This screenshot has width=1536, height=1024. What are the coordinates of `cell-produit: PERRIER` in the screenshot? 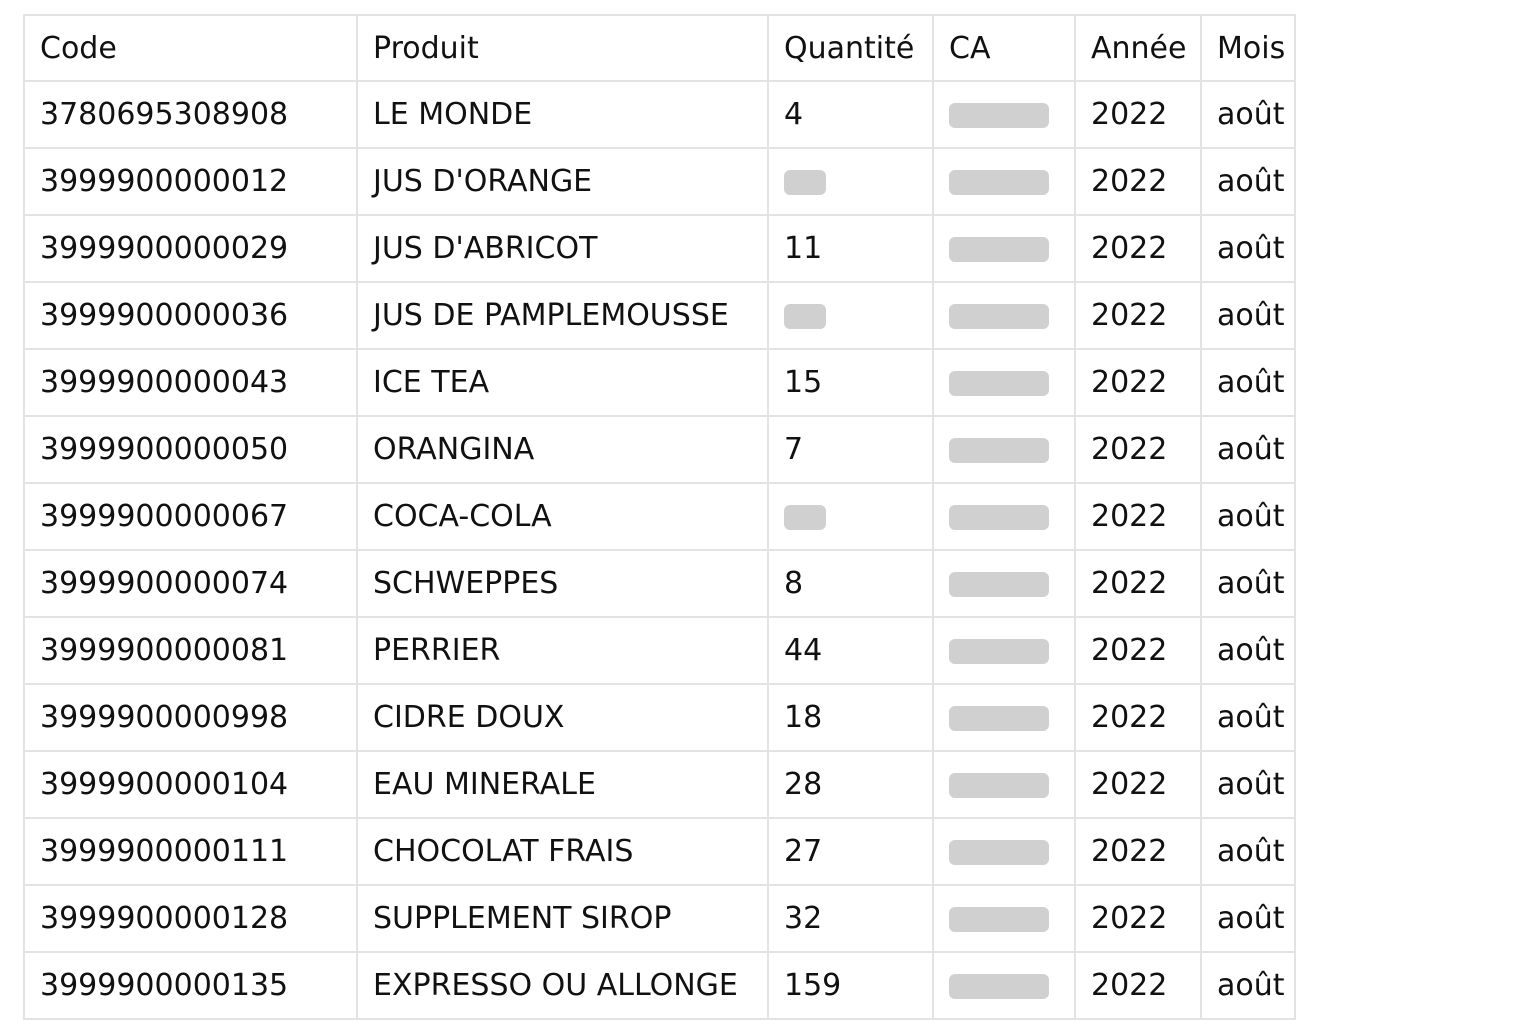 It's located at (562, 650).